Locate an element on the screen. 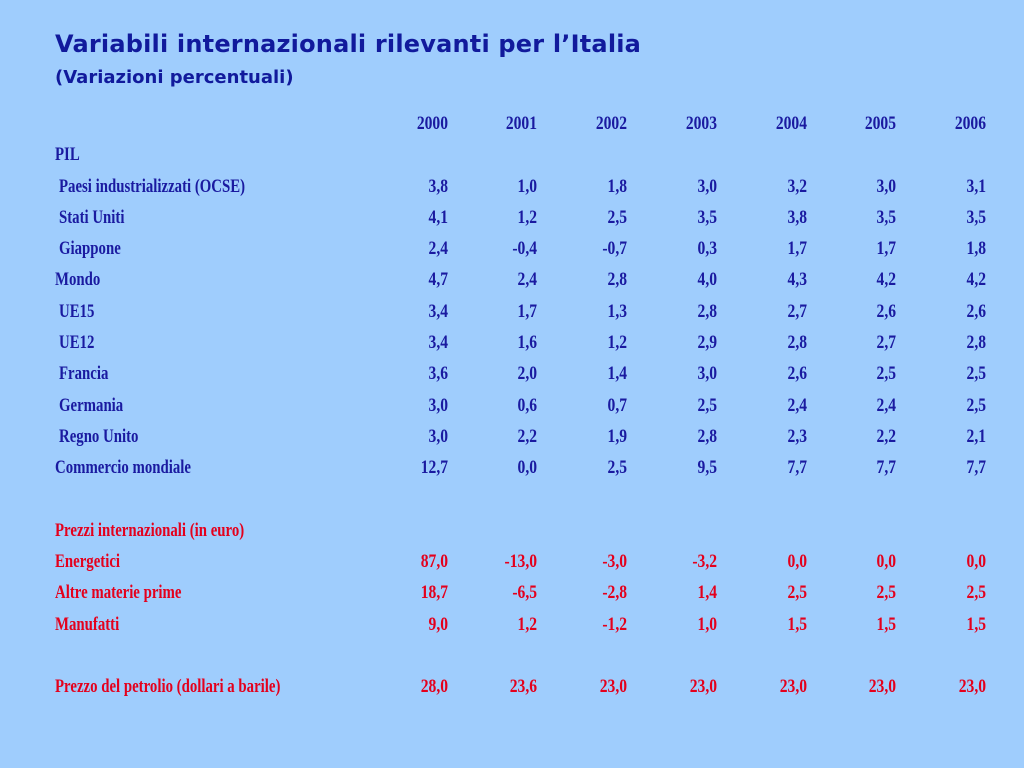  row-label: Germania is located at coordinates (91, 405).